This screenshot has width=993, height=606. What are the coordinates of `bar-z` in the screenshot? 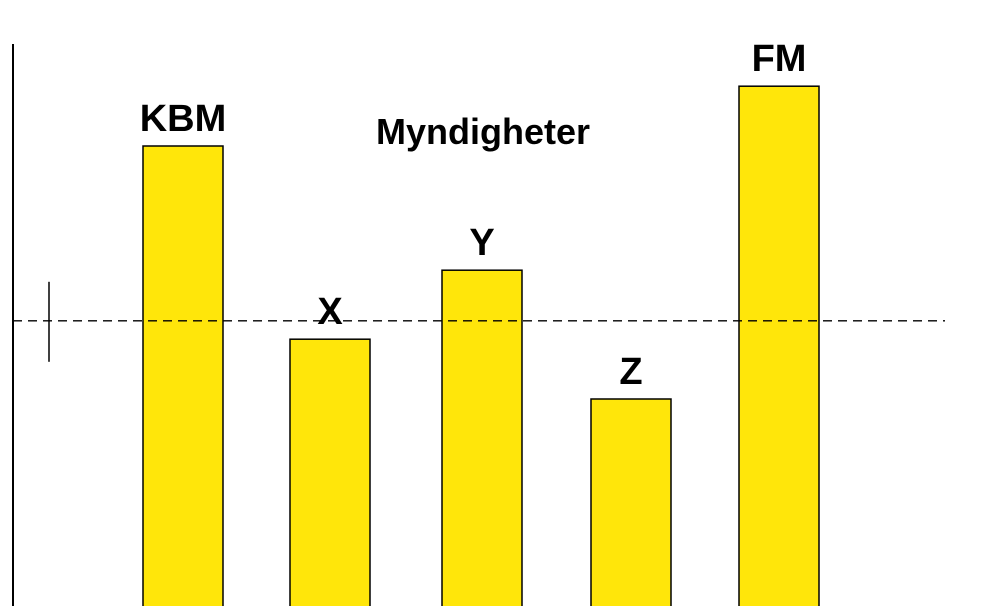 It's located at (631, 502).